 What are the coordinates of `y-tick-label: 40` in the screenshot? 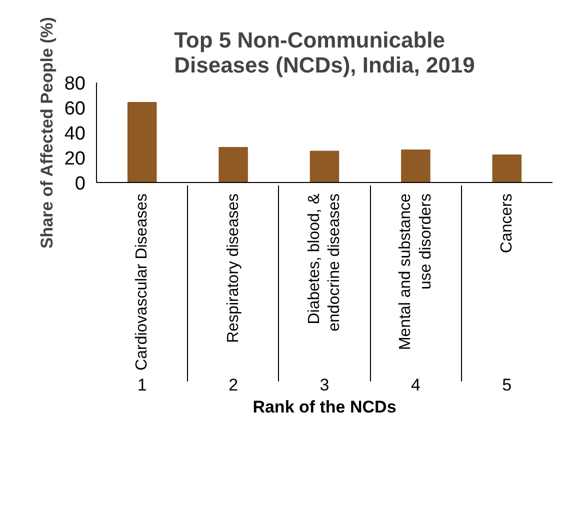 It's located at (75, 134).